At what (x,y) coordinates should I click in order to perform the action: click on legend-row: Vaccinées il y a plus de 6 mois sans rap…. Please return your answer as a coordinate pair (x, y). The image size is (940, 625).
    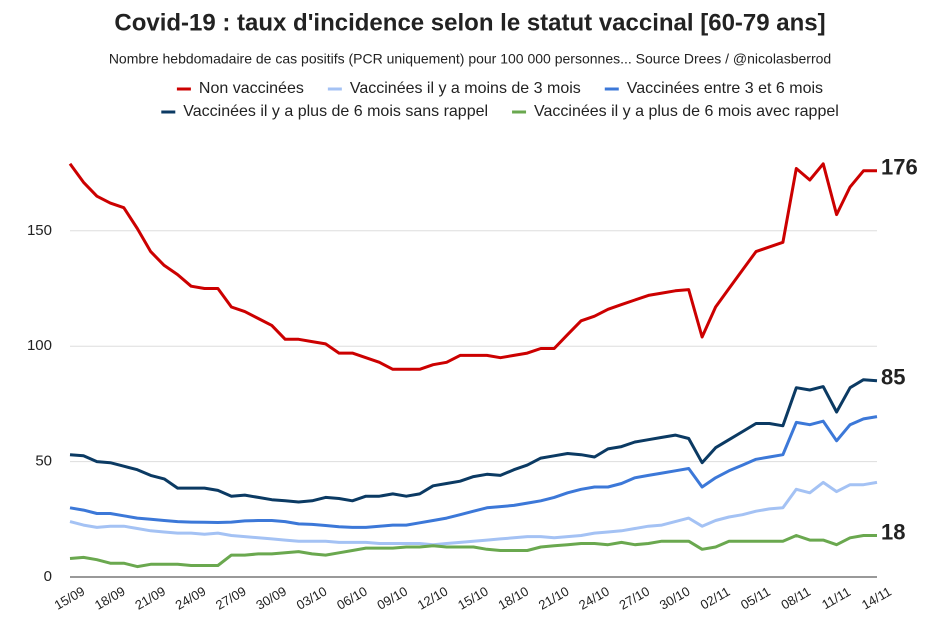
    Looking at the image, I should click on (500, 111).